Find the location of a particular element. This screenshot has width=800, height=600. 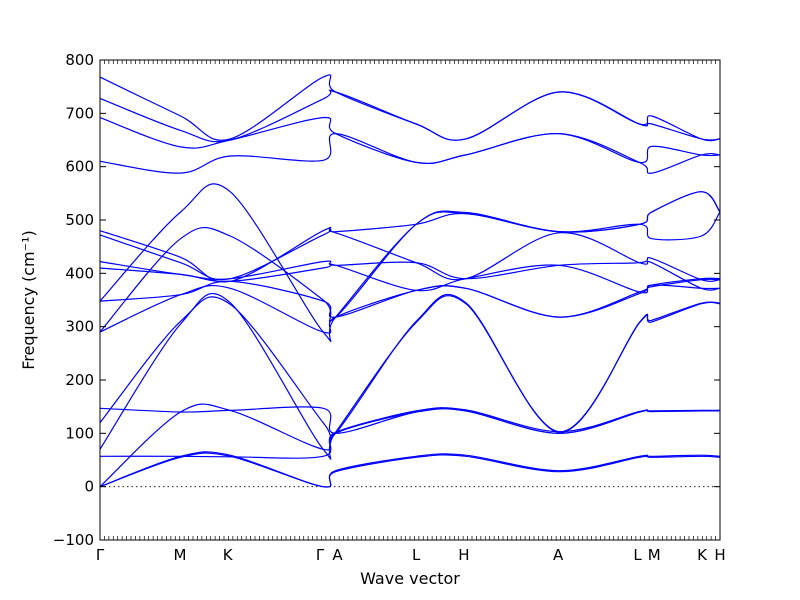

y-tick-label: 300 is located at coordinates (79, 327).